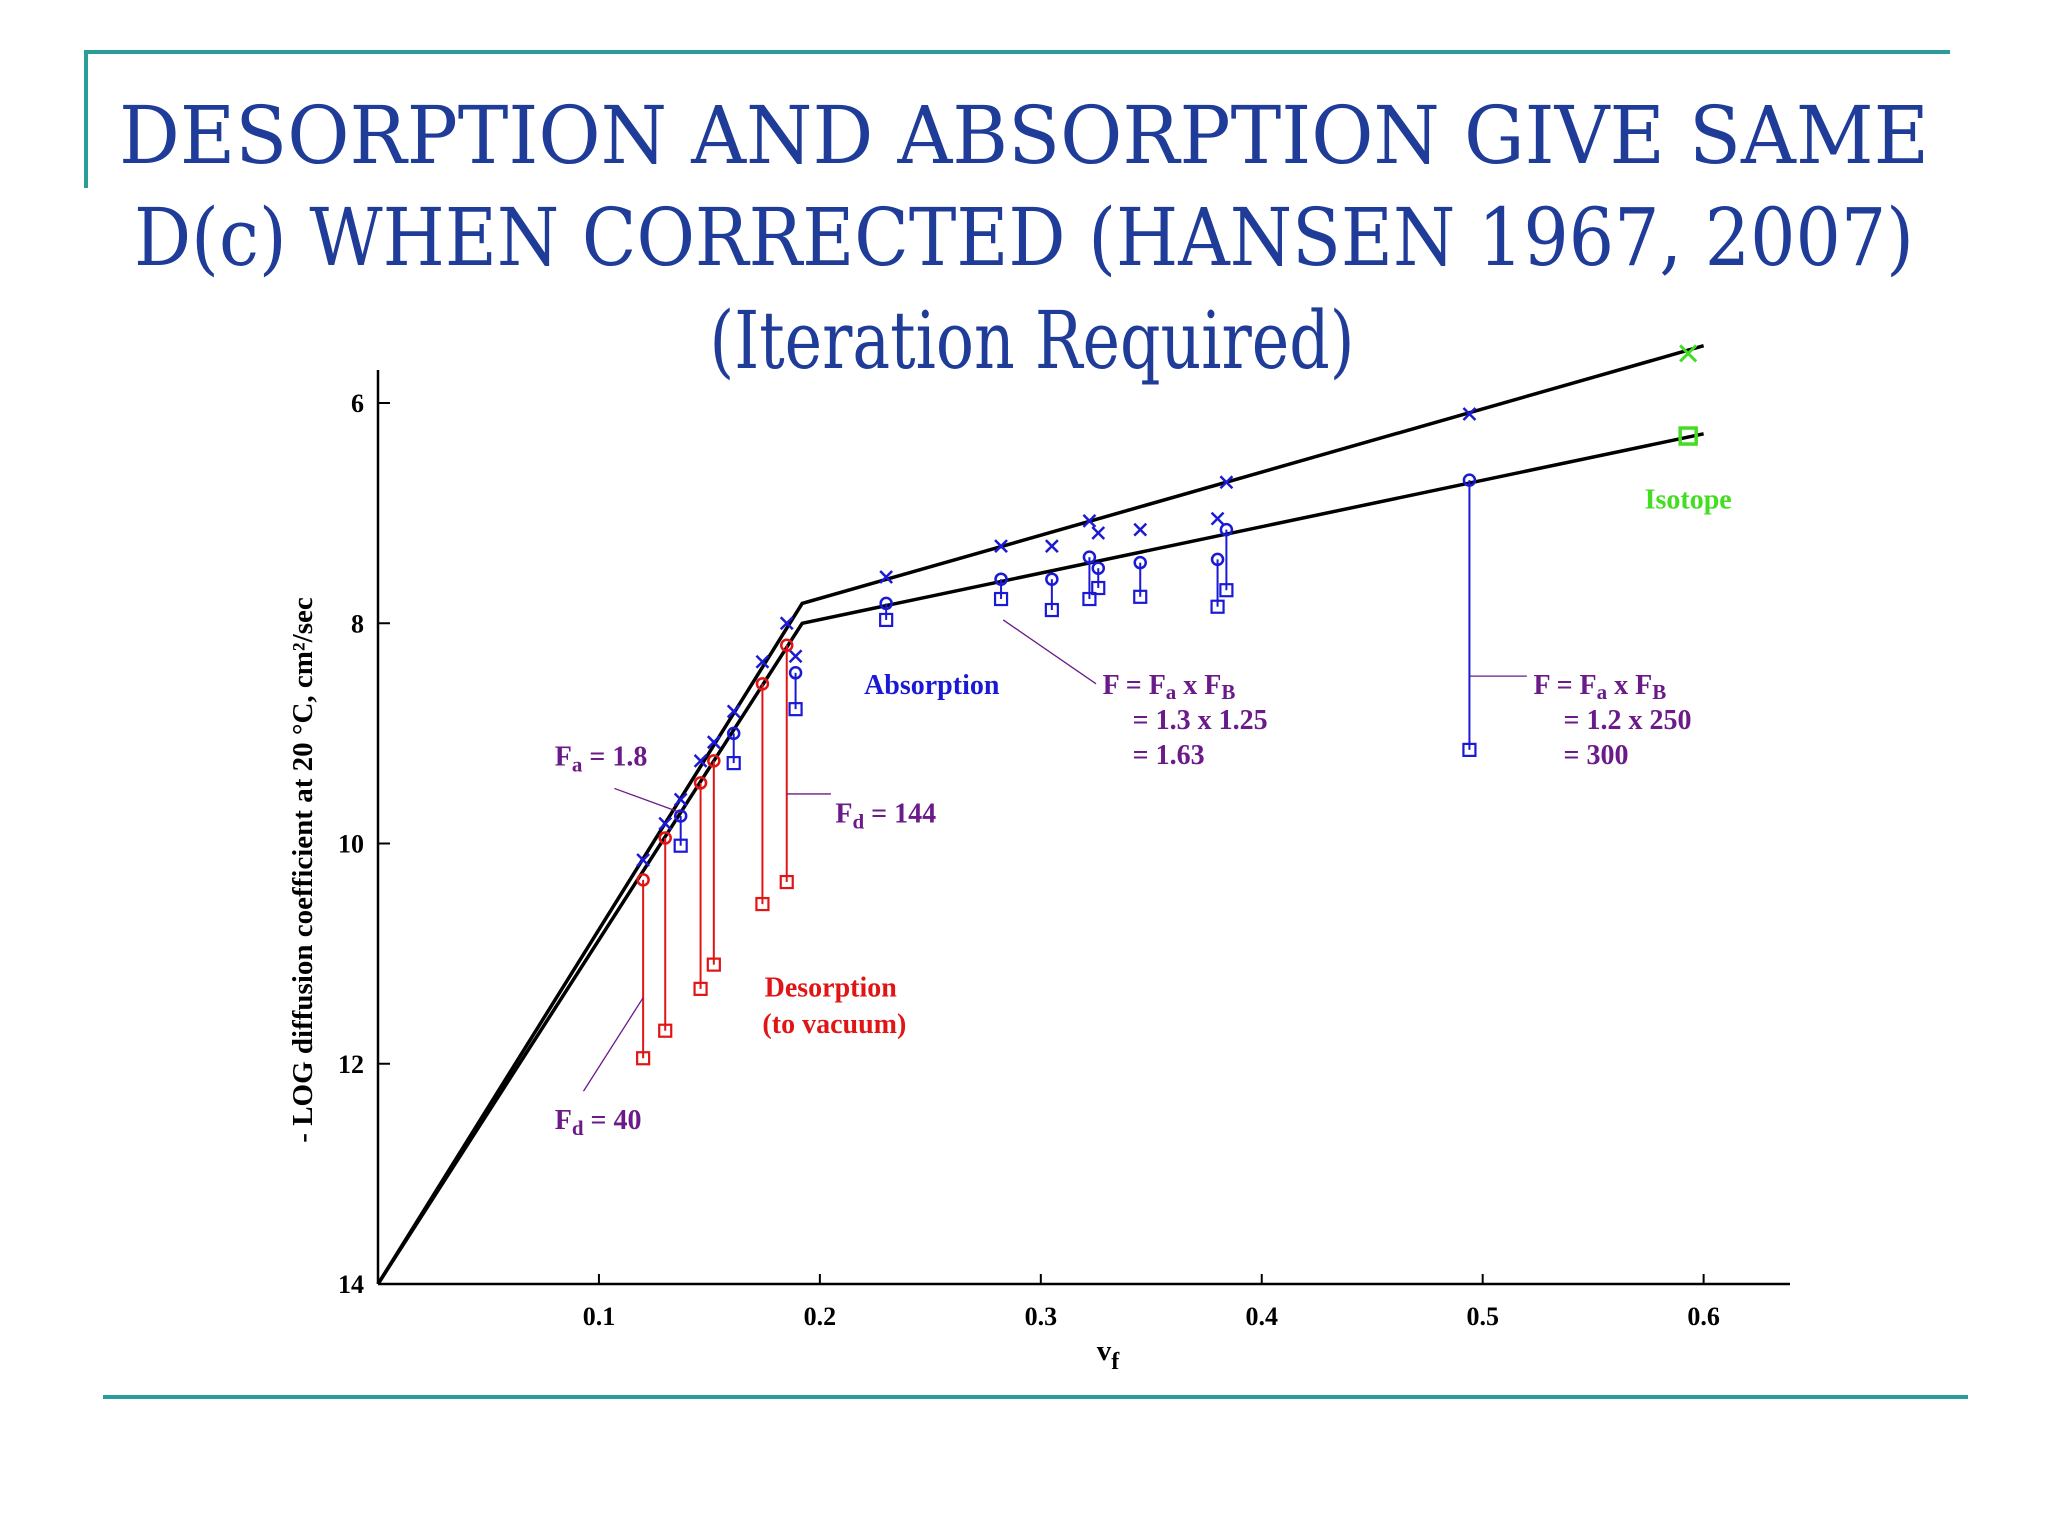 Image resolution: width=2048 pixels, height=1536 pixels. I want to click on y-tick-label-4: 14, so click(351, 1284).